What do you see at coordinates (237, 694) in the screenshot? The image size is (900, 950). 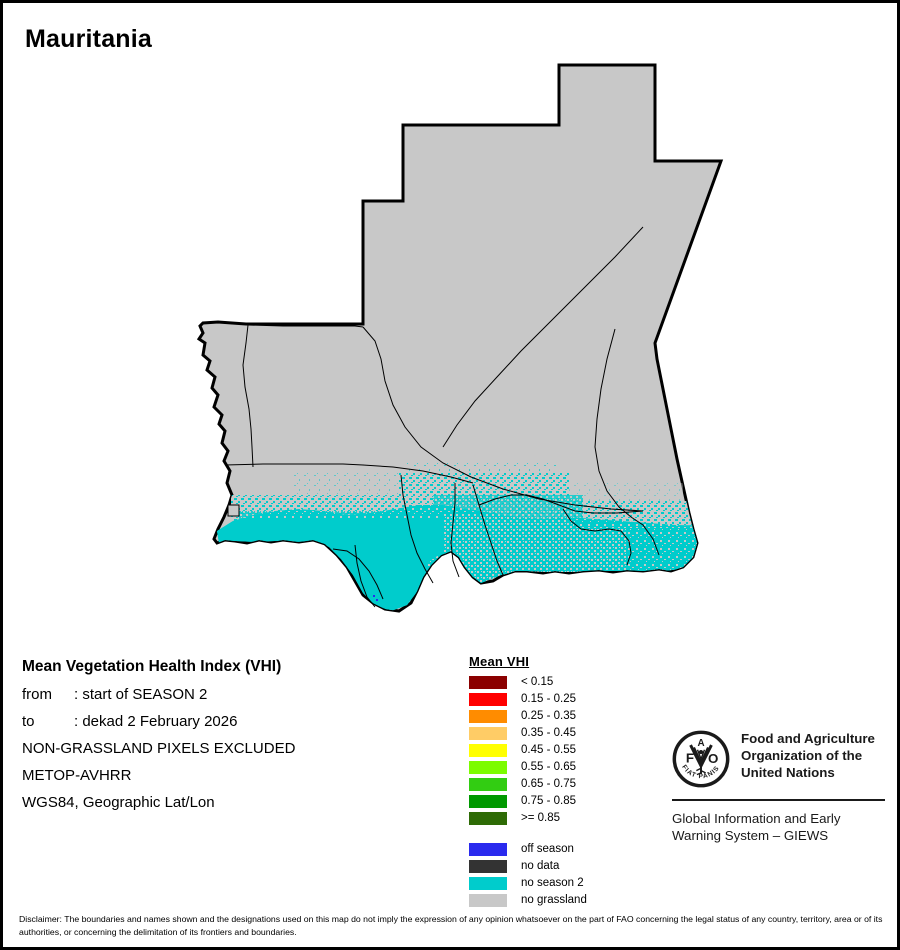 I see `info-row-from: from : start of SEASON 2` at bounding box center [237, 694].